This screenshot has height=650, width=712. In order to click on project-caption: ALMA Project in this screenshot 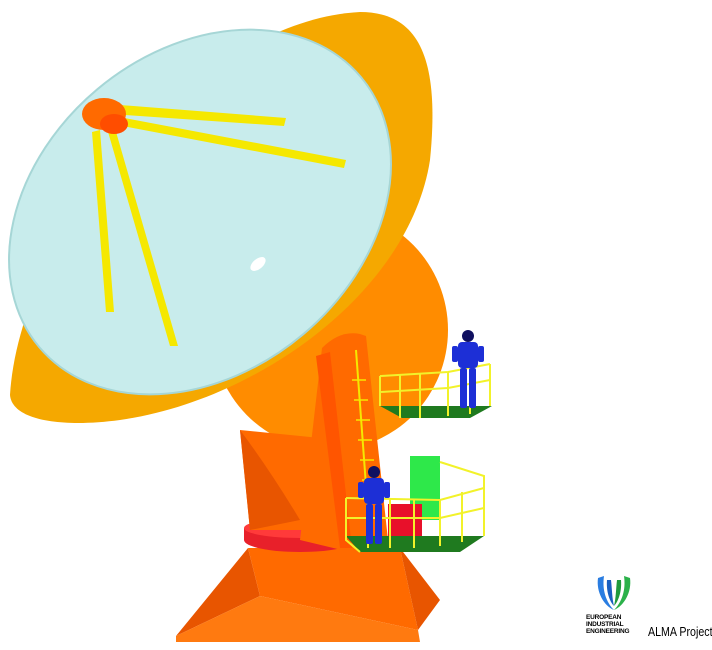, I will do `click(680, 631)`.